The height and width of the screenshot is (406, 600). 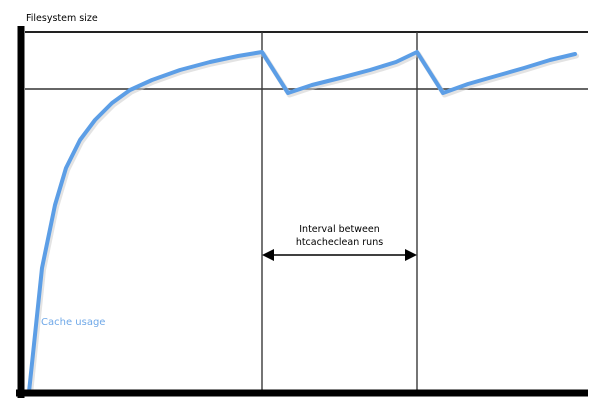 What do you see at coordinates (411, 255) in the screenshot?
I see `interval-arrow-head-right` at bounding box center [411, 255].